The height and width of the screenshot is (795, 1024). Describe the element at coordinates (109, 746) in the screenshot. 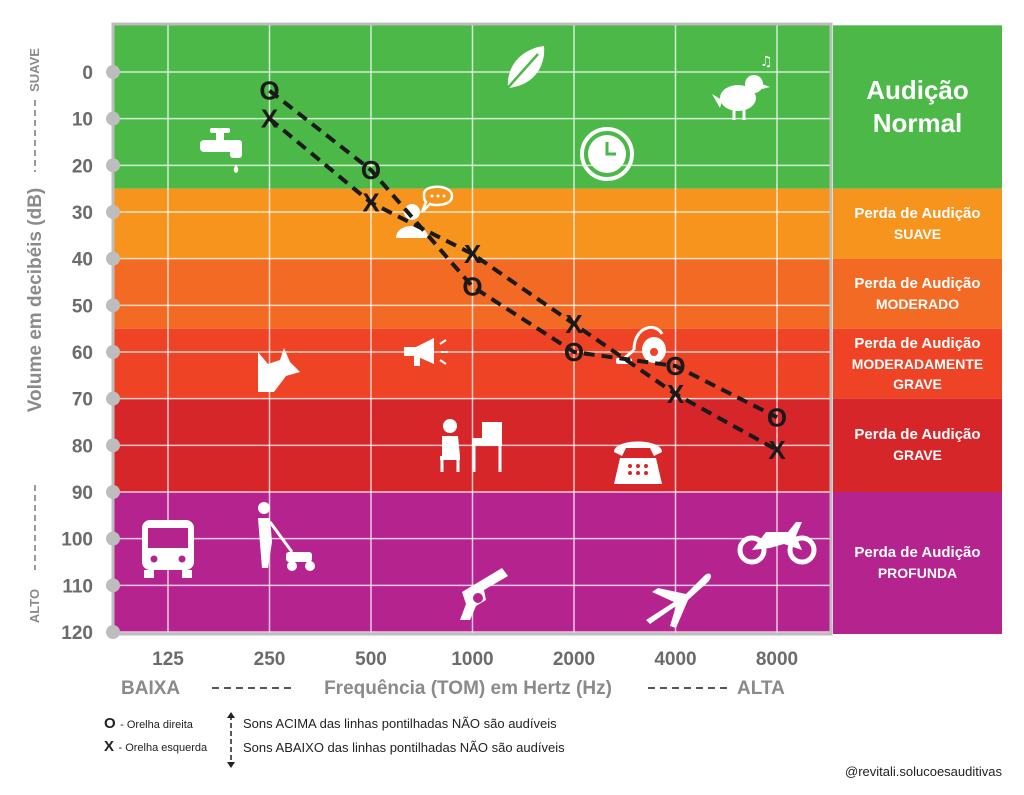

I see `legend-x-symbol: X` at that location.